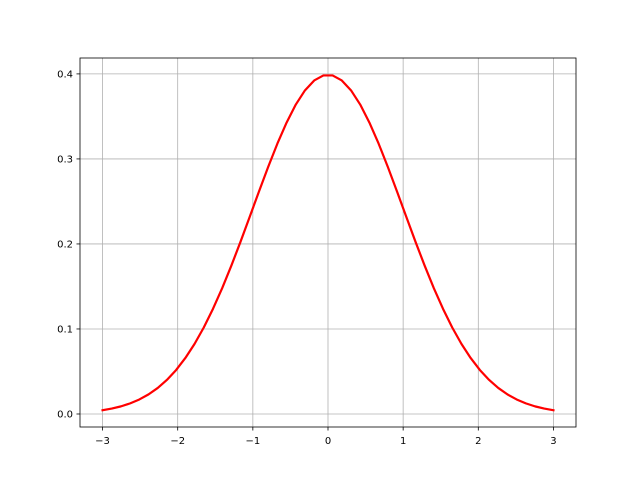 The image size is (640, 485). I want to click on y-tick-label: 0.0, so click(65, 414).